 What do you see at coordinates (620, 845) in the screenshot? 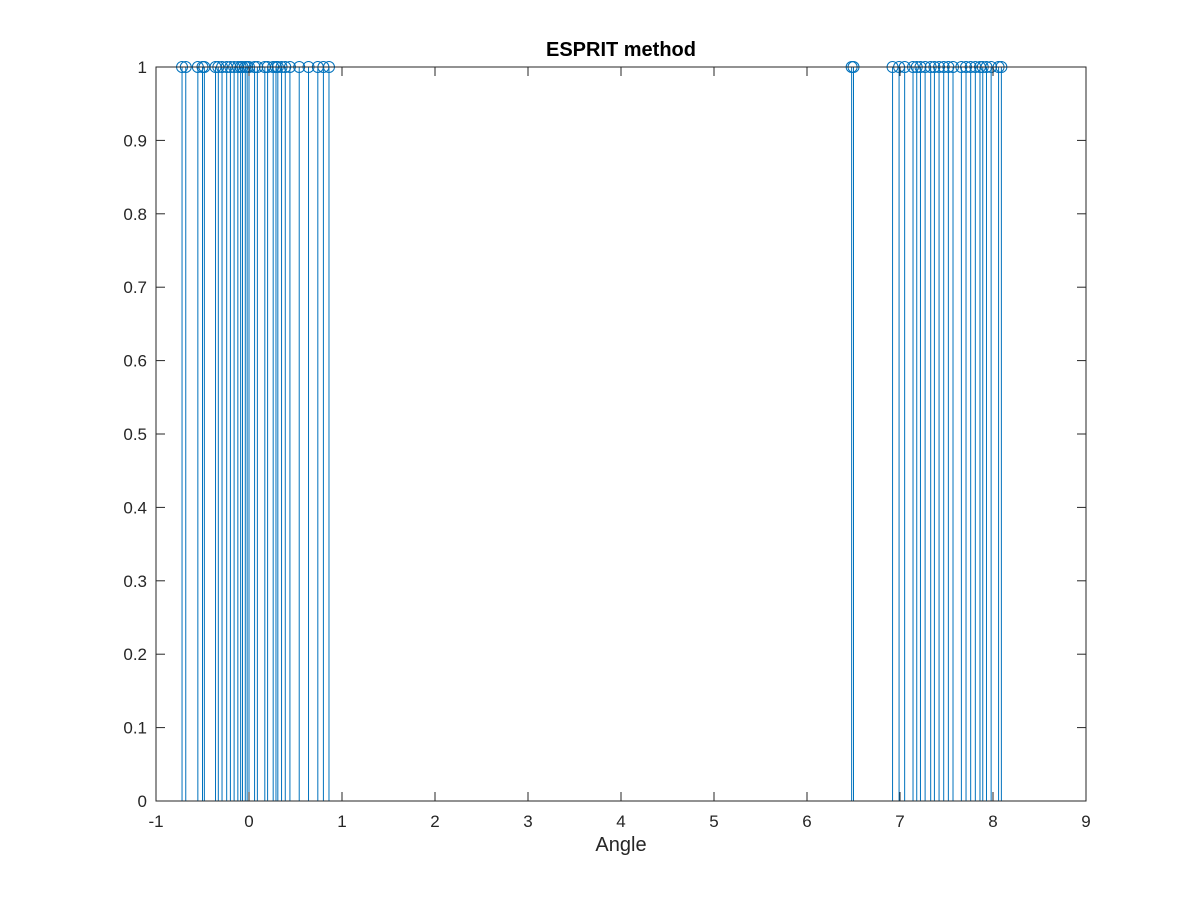
I see `x-axis-label: Angle` at bounding box center [620, 845].